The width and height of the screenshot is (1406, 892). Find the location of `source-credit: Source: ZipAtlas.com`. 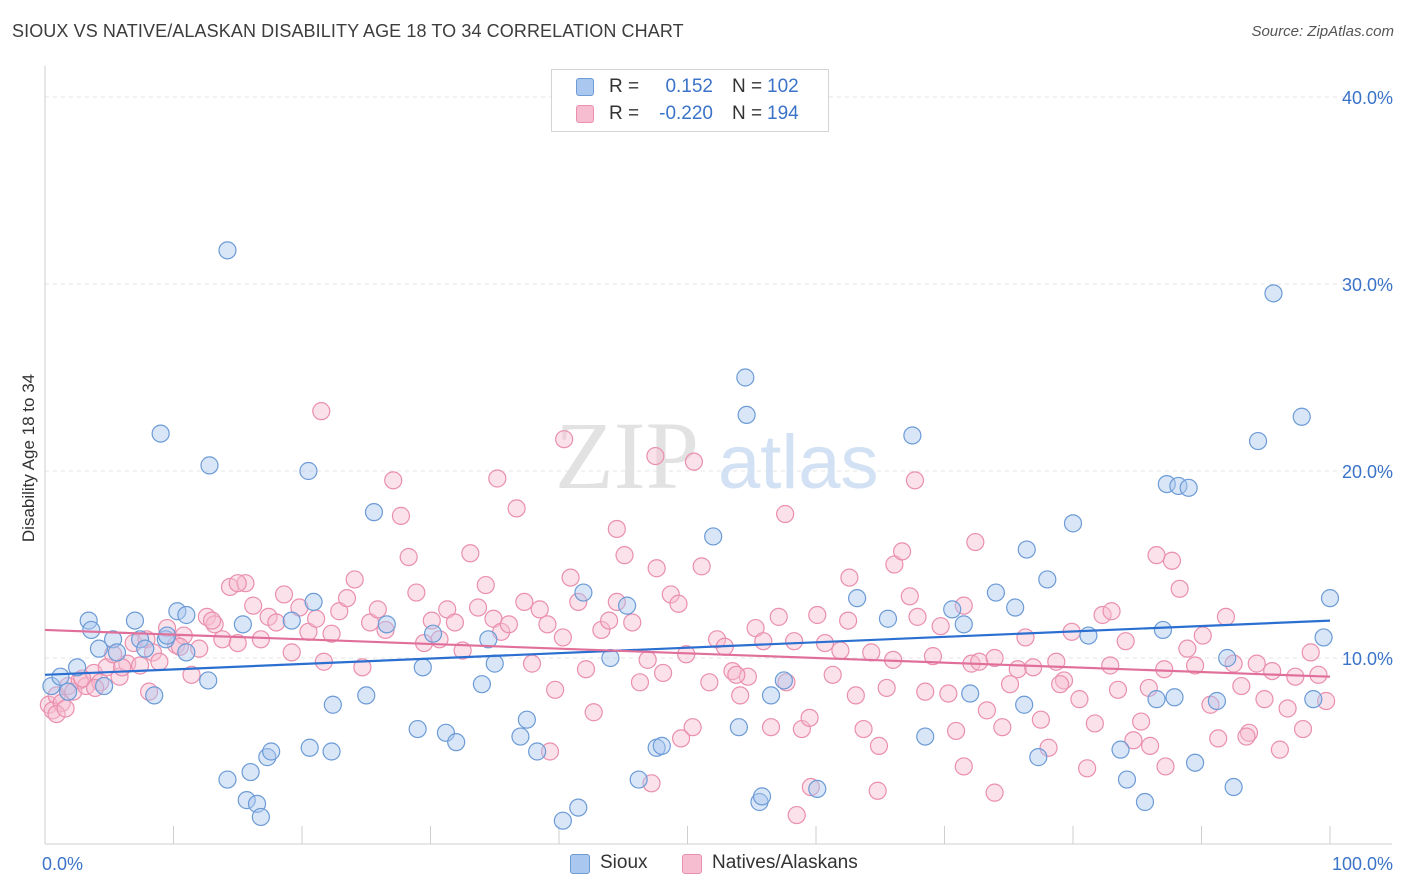

source-credit: Source: ZipAtlas.com is located at coordinates (1322, 31).